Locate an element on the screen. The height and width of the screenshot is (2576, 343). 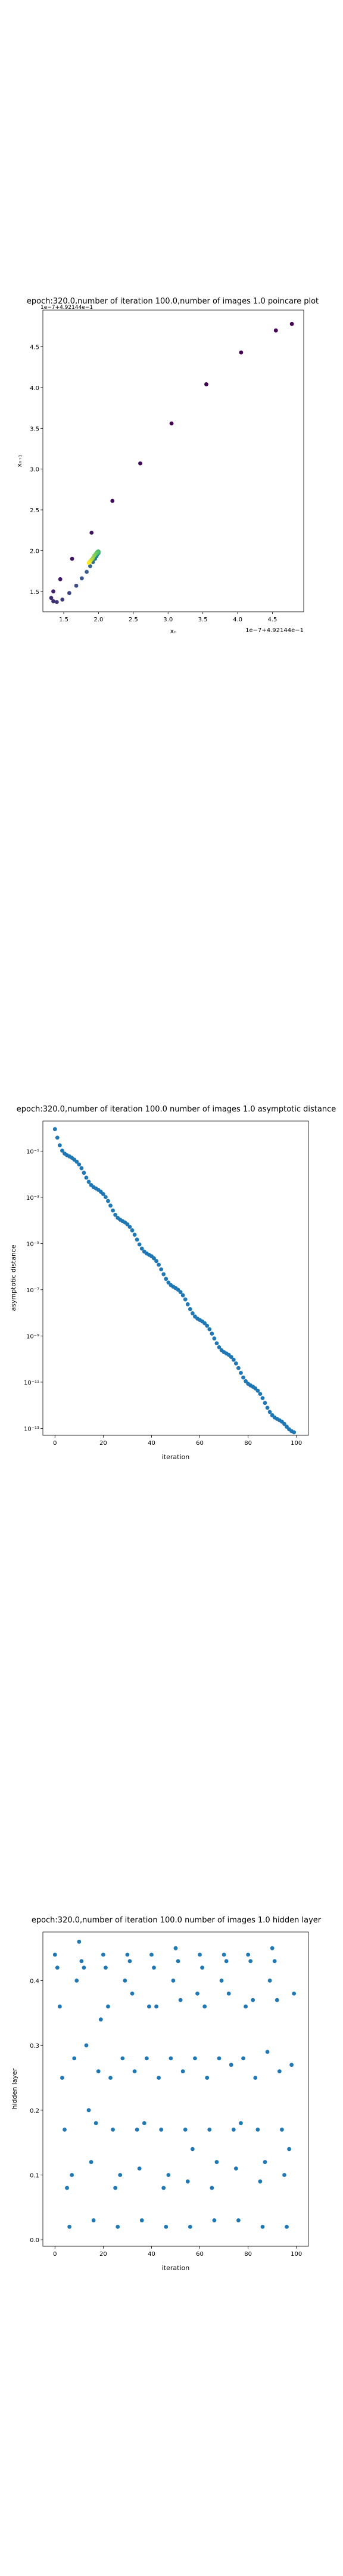
x-tick-label: 0 is located at coordinates (55, 1444).